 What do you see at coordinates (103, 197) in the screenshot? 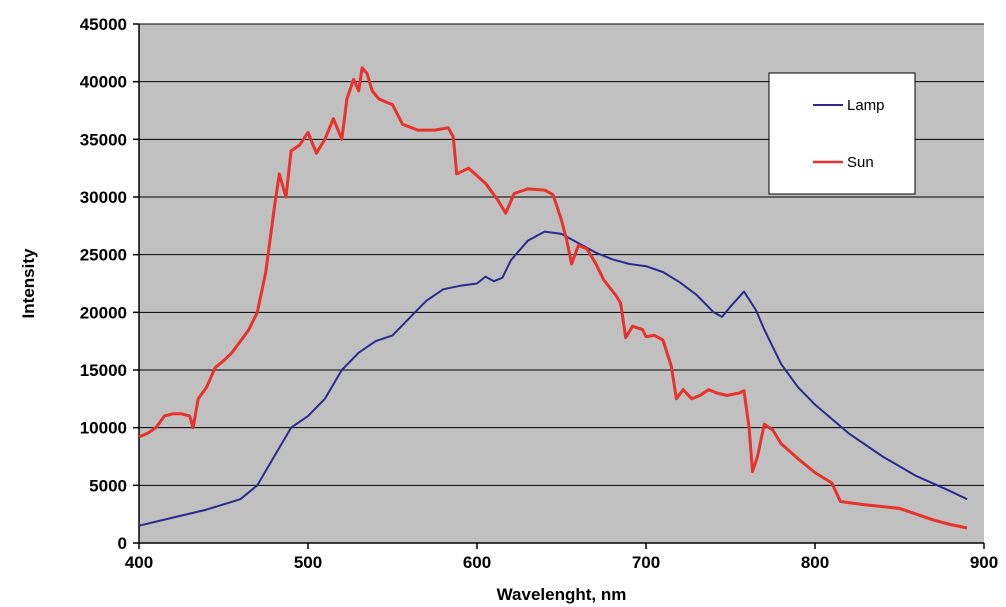
I see `y-tick-label: 30000` at bounding box center [103, 197].